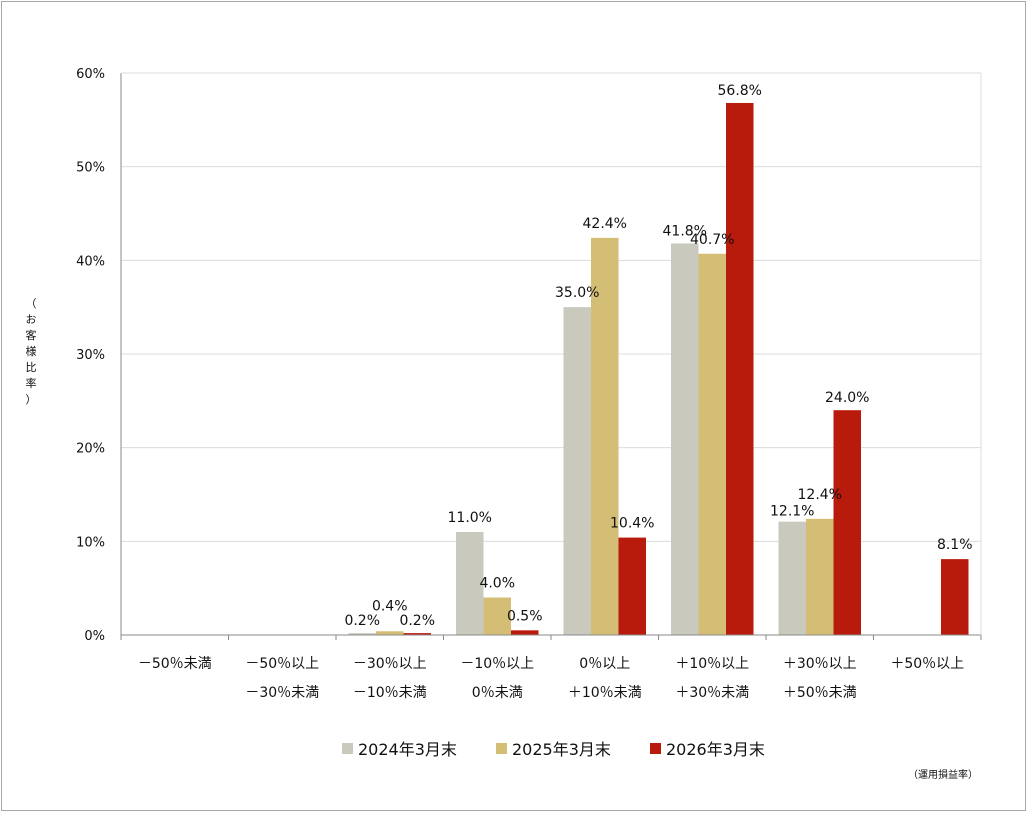 The image size is (1029, 814). Describe the element at coordinates (577, 293) in the screenshot. I see `data-label: 35.0%` at that location.